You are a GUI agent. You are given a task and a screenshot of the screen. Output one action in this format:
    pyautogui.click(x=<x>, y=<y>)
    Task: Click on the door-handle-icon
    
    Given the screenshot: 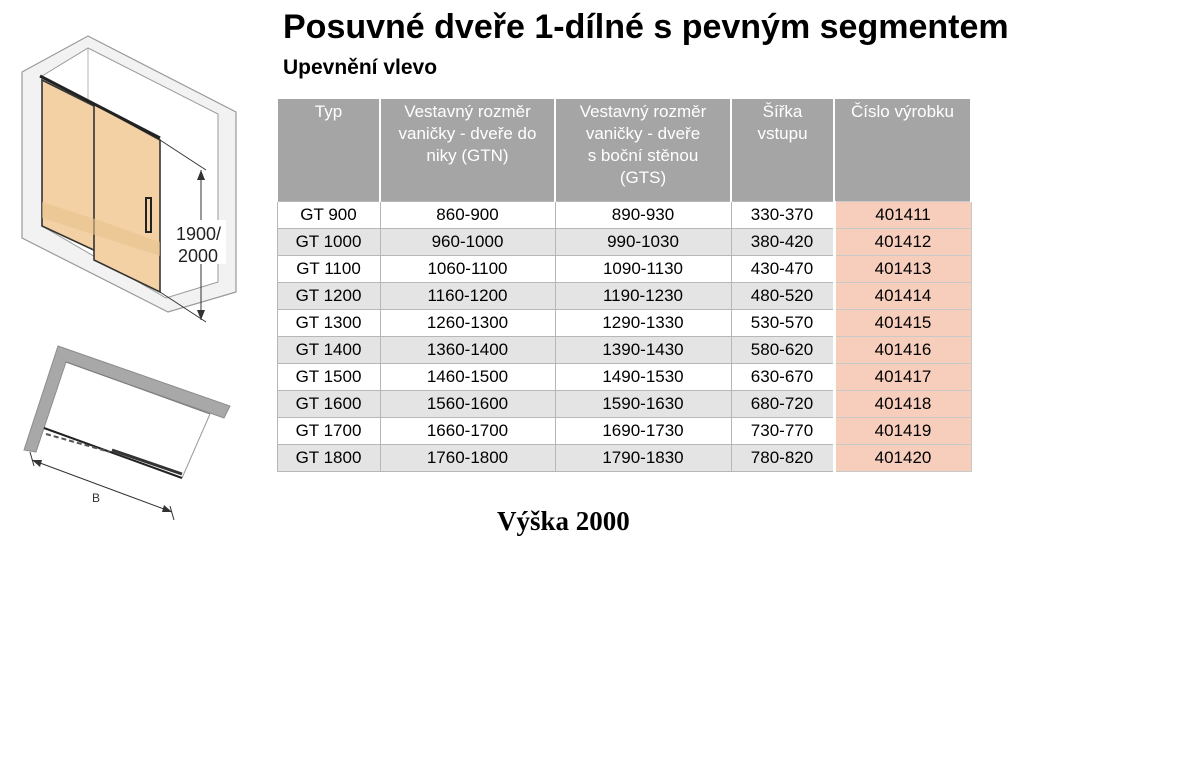 What is the action you would take?
    pyautogui.click(x=148, y=215)
    